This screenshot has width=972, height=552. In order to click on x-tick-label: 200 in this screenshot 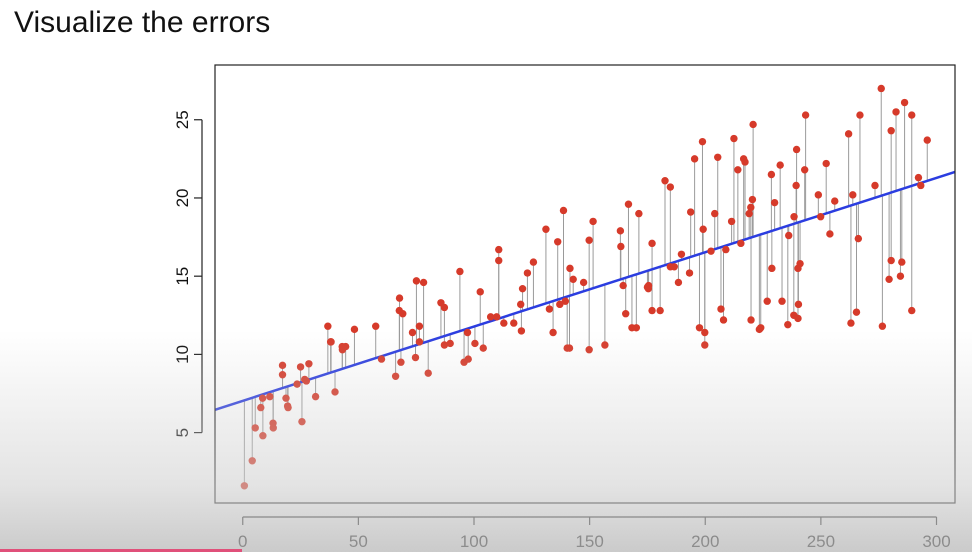, I will do `click(705, 541)`.